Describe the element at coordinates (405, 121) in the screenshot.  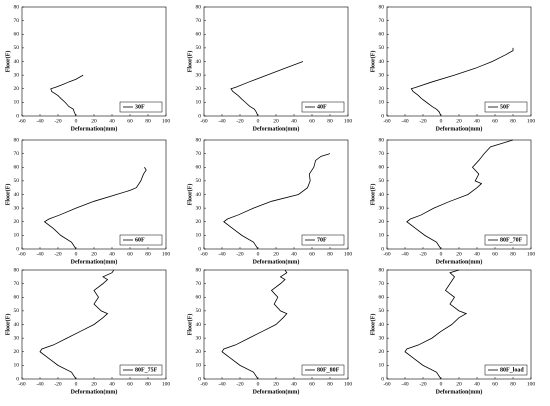
I see `x-tick-label: -40` at that location.